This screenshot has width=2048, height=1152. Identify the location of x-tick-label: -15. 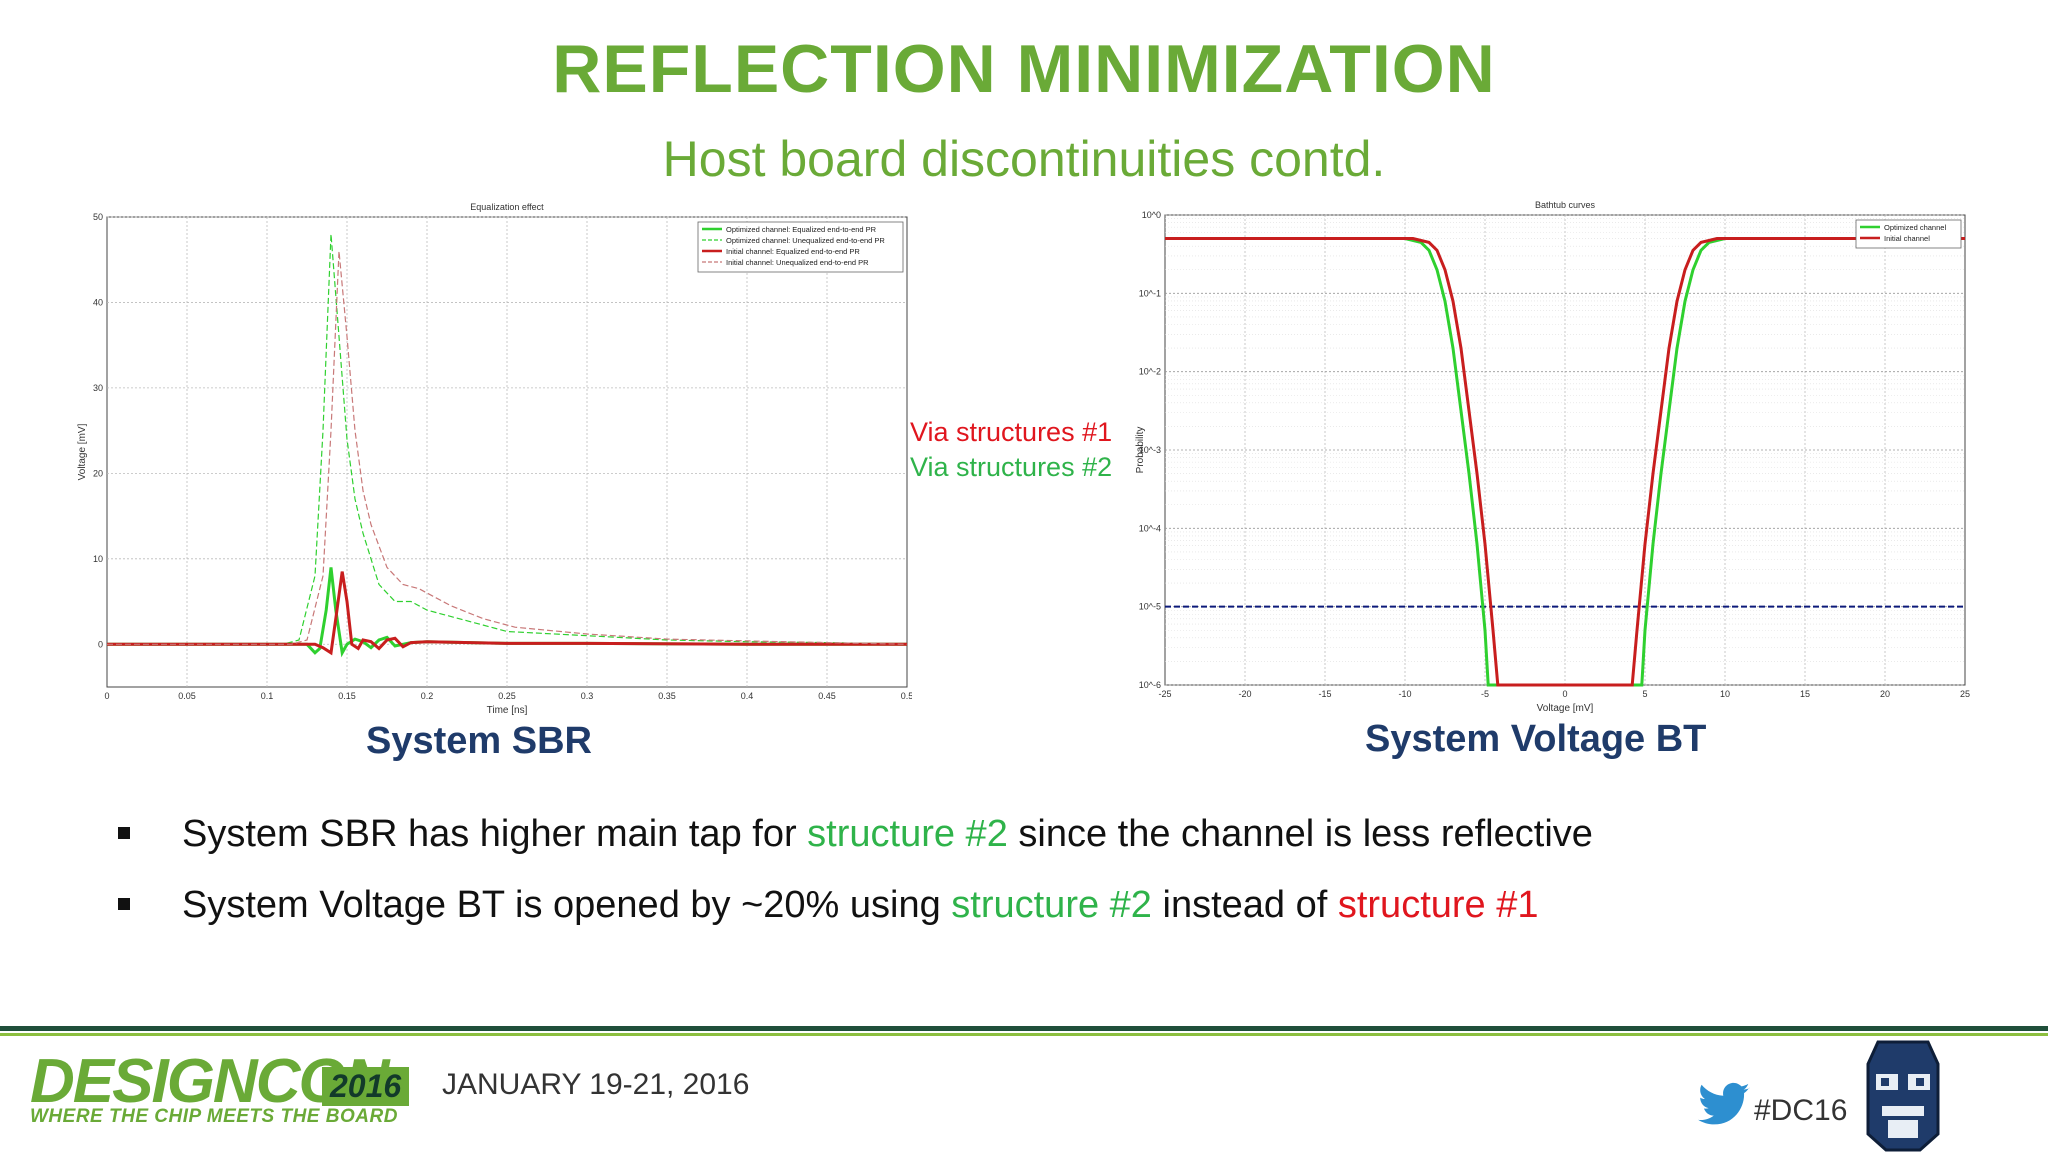
(1324, 694).